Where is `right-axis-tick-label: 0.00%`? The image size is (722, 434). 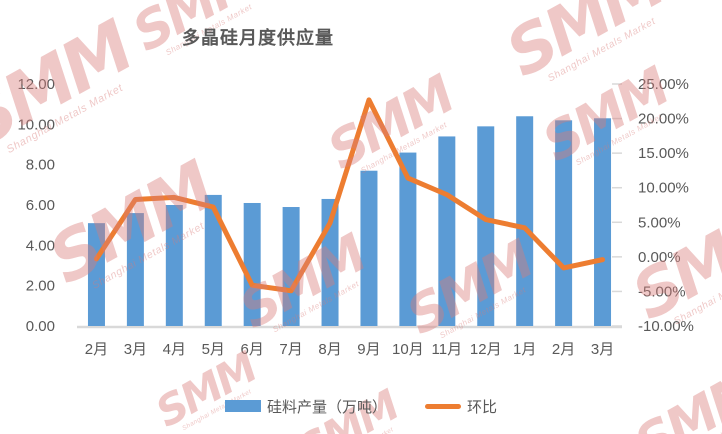 right-axis-tick-label: 0.00% is located at coordinates (659, 257).